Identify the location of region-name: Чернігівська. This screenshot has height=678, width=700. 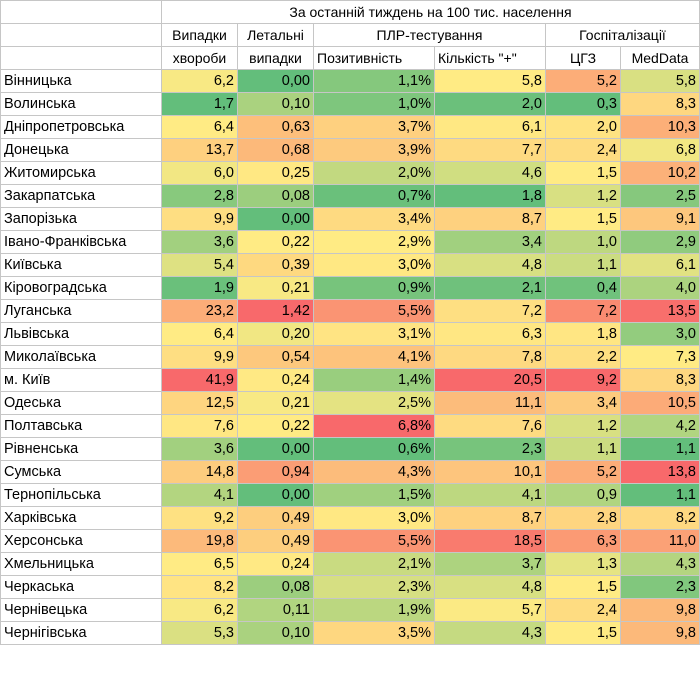
(81, 633).